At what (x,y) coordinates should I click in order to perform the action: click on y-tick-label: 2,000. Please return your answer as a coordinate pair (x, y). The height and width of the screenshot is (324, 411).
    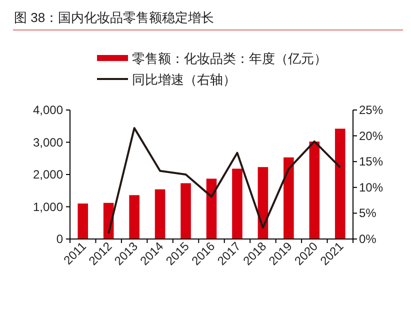
    Looking at the image, I should click on (48, 175).